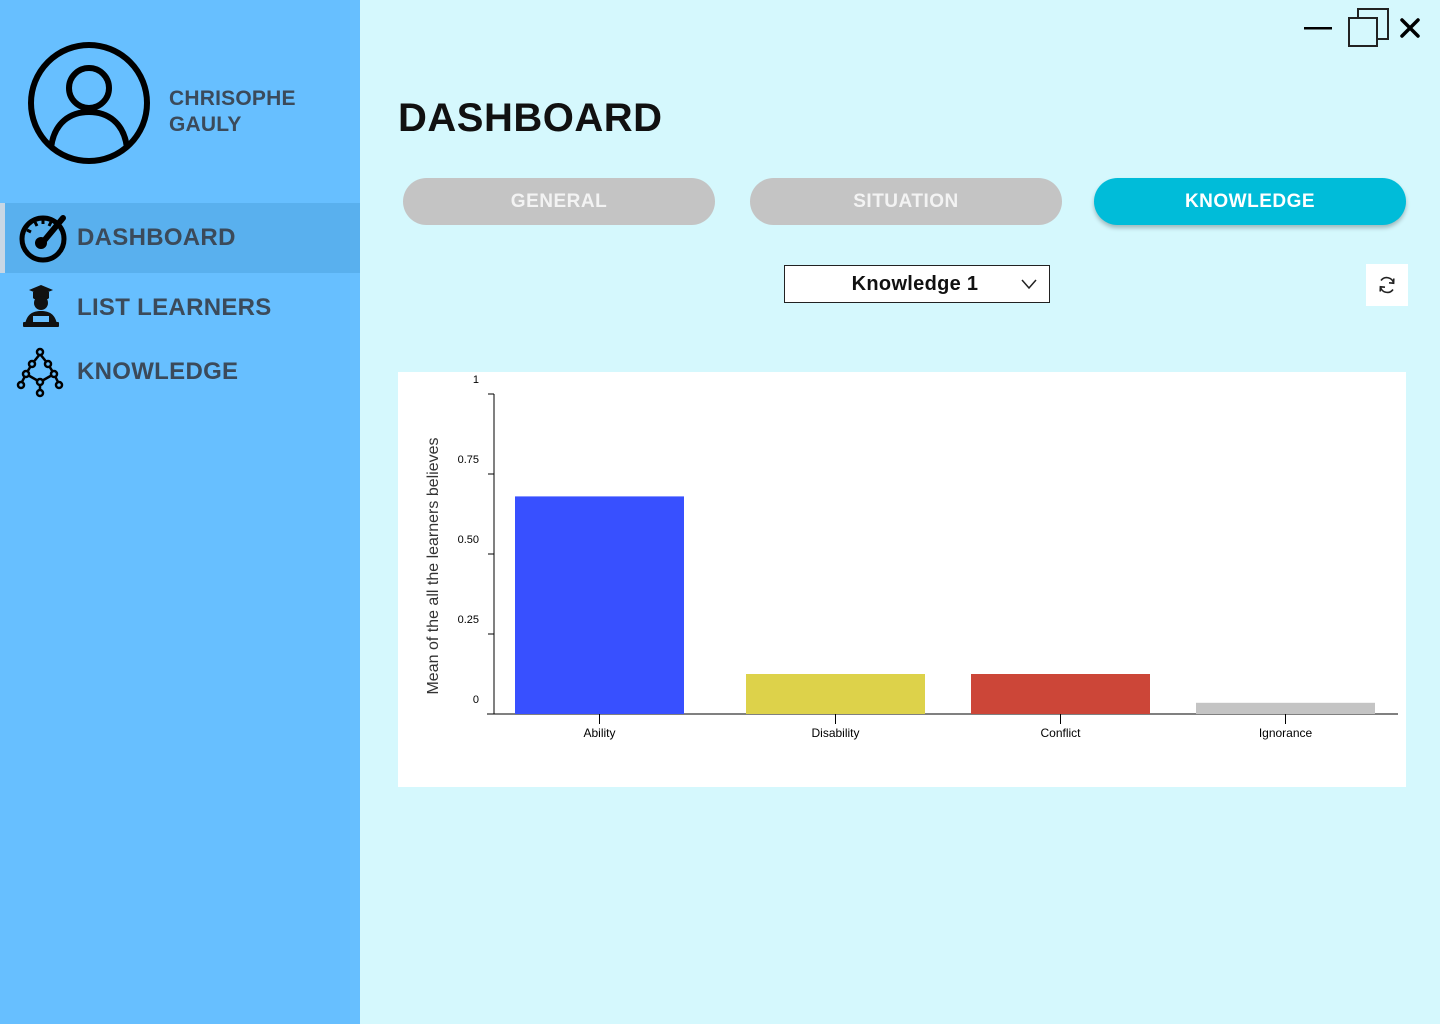 The image size is (1440, 1024). I want to click on user-last-name: GAULY, so click(205, 124).